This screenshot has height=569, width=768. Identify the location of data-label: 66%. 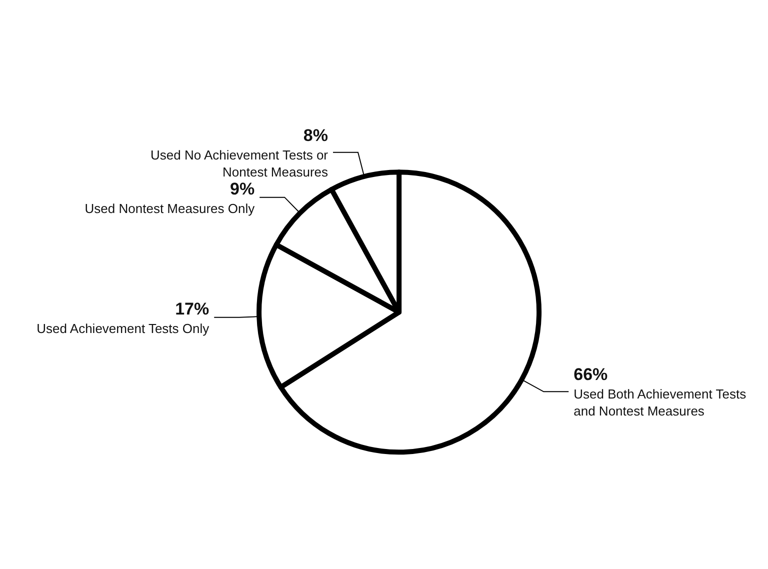
(591, 374).